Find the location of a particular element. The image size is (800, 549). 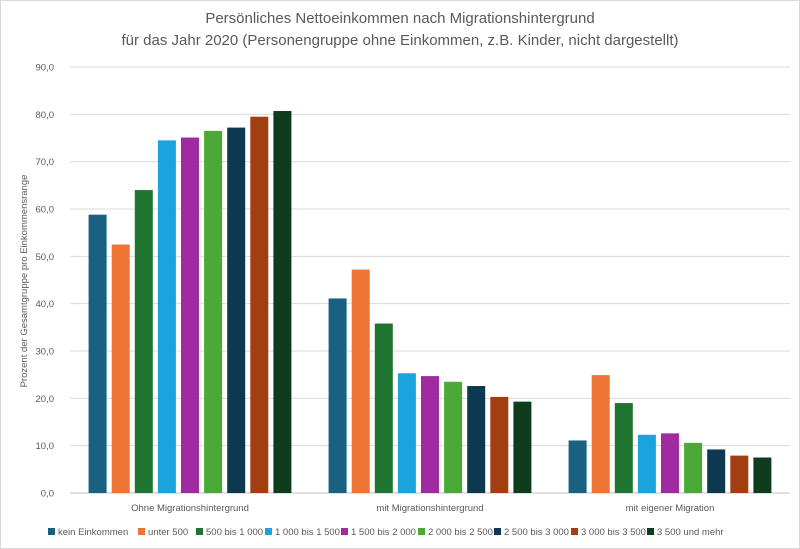

y-tick-label: 60,0 is located at coordinates (45, 210).